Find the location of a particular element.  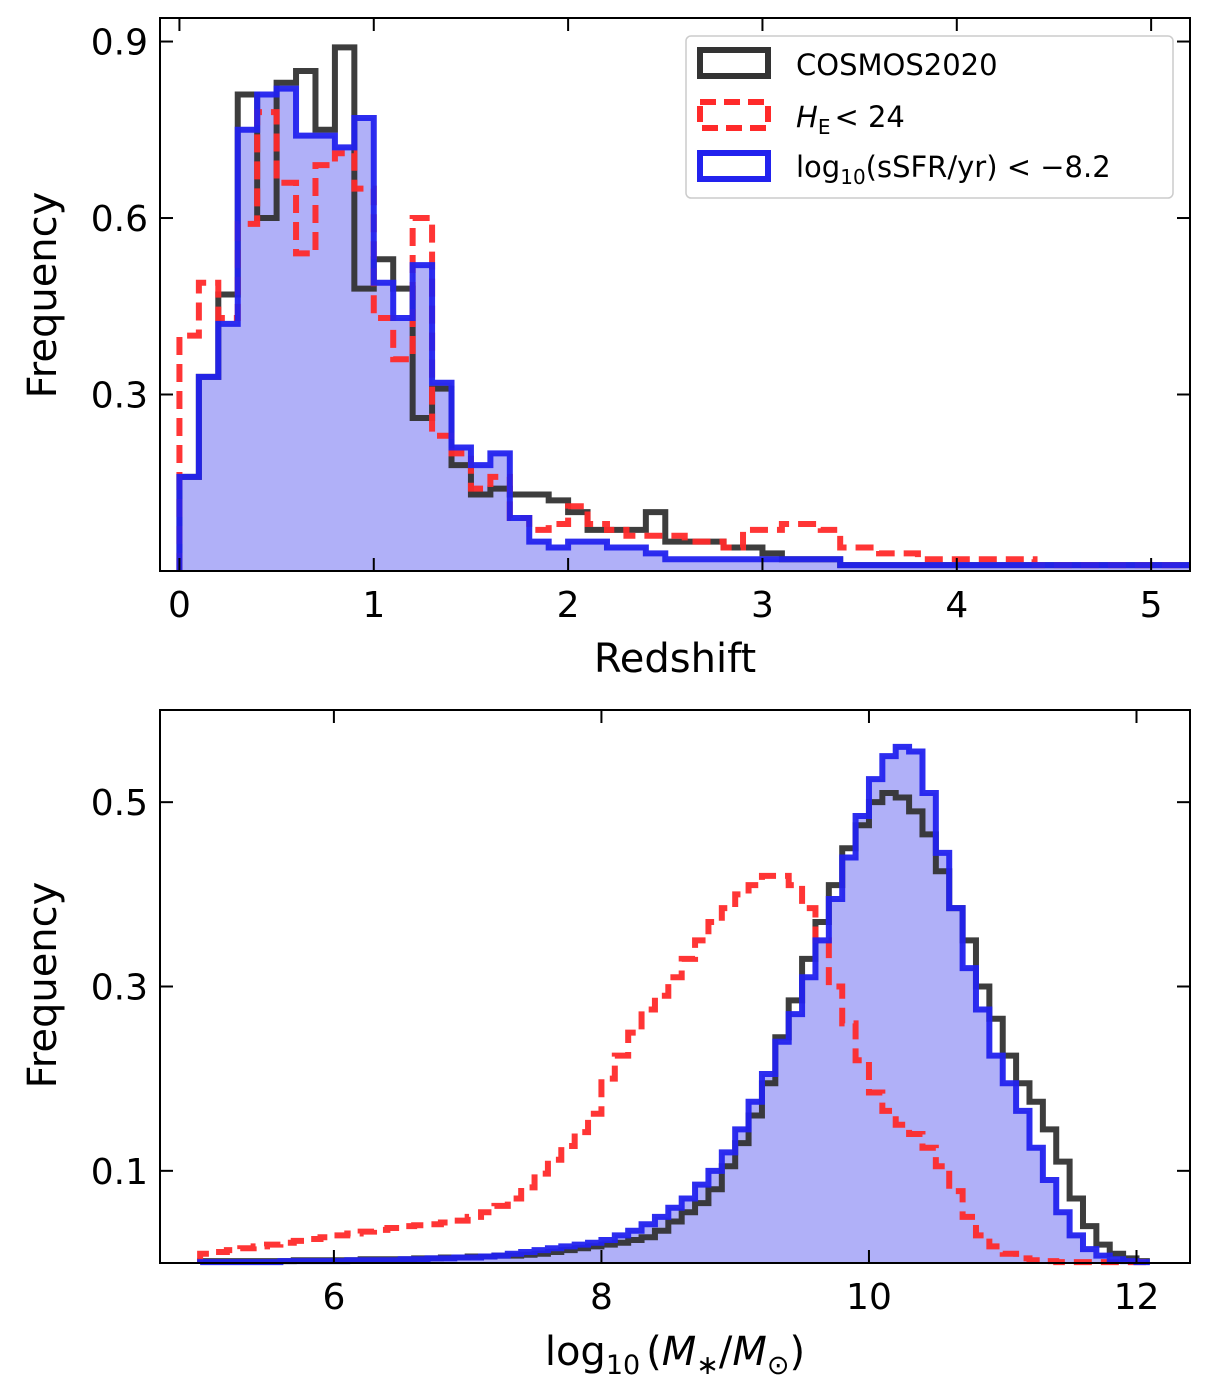

bottom-x-axis-label: log10 (M∗/M⊙) is located at coordinates (675, 1355).